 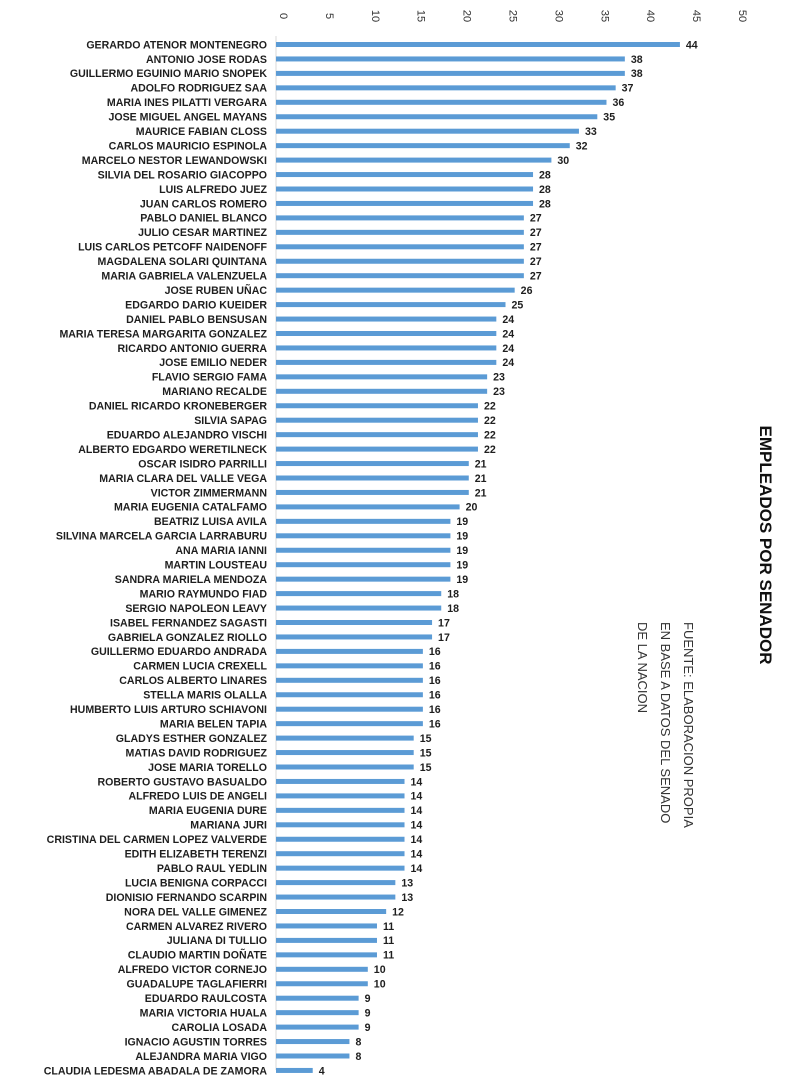 I want to click on value-label: 12, so click(x=398, y=912).